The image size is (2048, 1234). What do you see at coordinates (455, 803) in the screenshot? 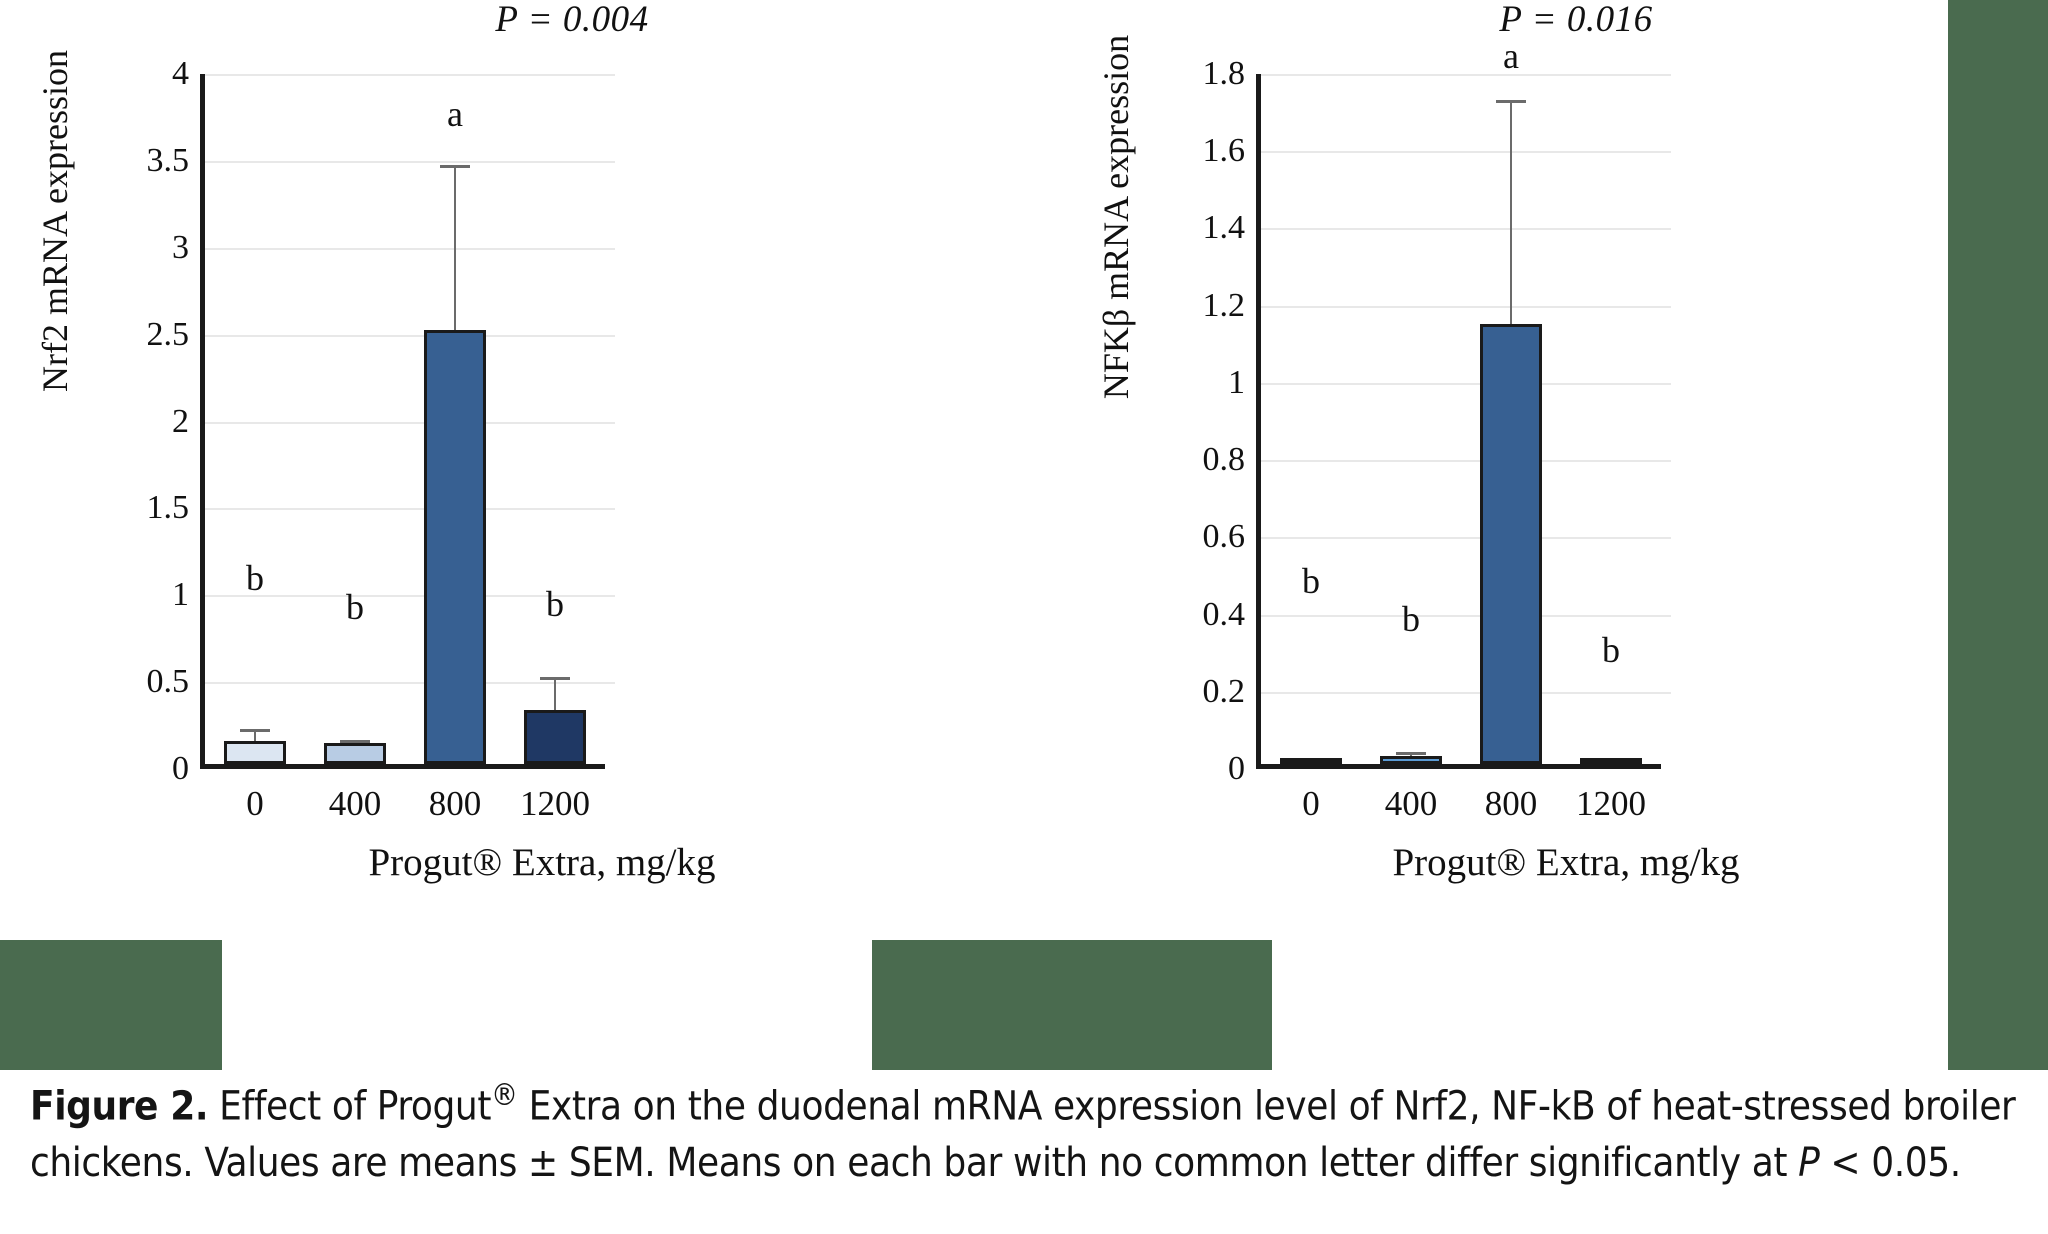
I see `x-tick-label-800: 800` at bounding box center [455, 803].